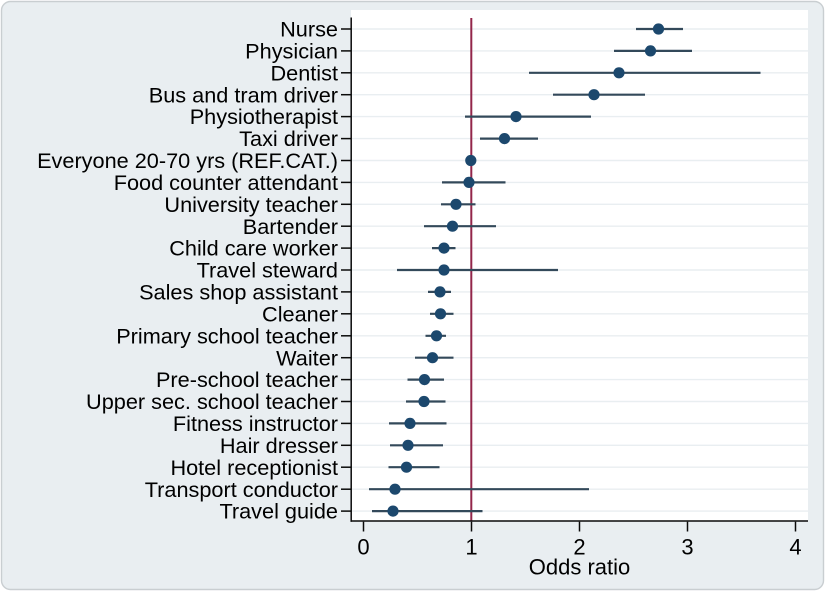  Describe the element at coordinates (253, 248) in the screenshot. I see `svg-text: Child care worker` at that location.